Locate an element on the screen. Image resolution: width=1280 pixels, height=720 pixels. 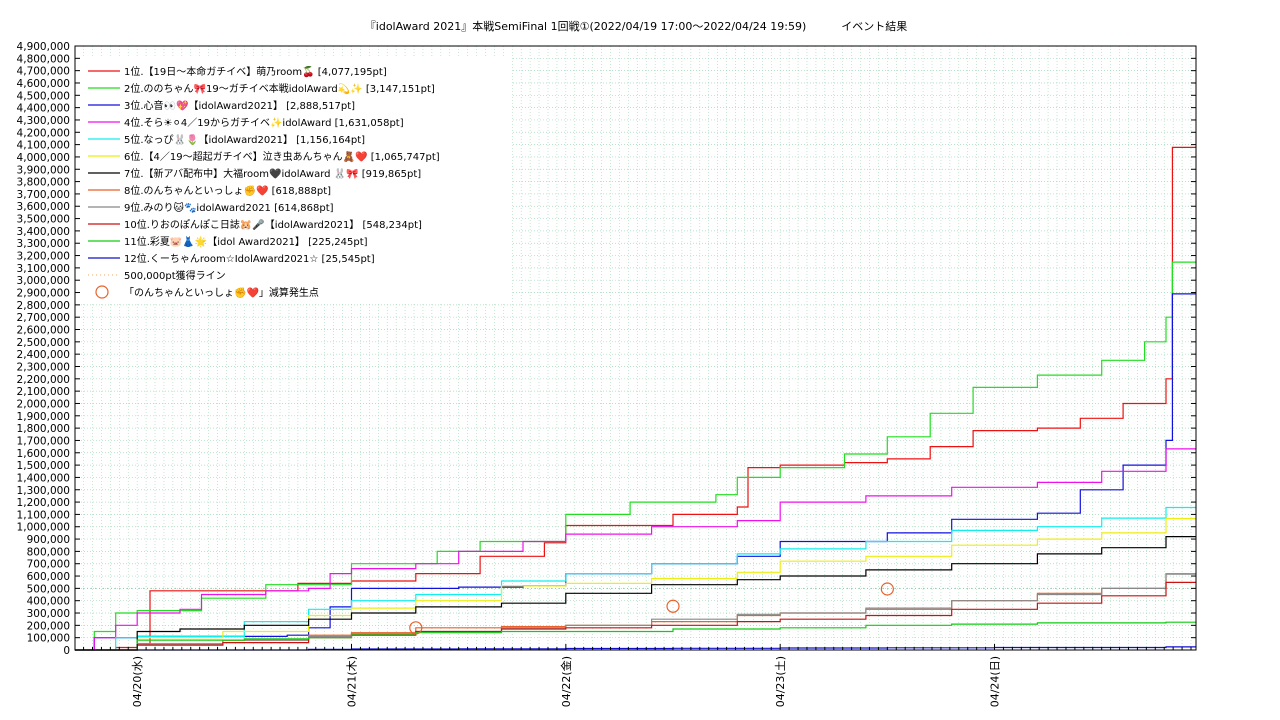
y-tick-label: 1,000,000 is located at coordinates (43, 528).